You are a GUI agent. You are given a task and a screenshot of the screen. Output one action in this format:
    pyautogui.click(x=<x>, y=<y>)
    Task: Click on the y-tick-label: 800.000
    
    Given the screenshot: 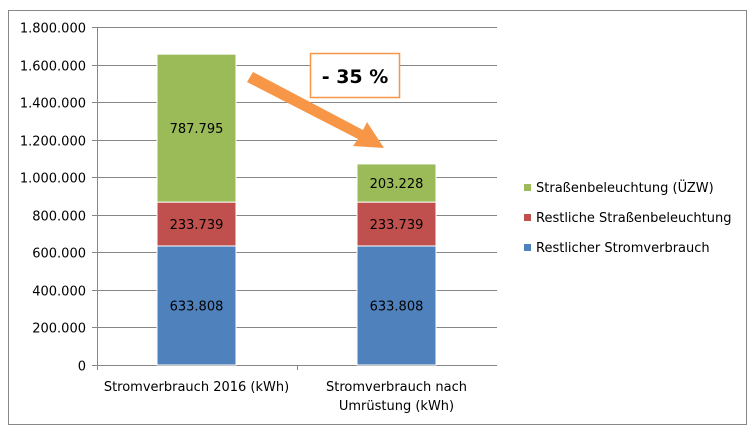 What is the action you would take?
    pyautogui.click(x=59, y=217)
    